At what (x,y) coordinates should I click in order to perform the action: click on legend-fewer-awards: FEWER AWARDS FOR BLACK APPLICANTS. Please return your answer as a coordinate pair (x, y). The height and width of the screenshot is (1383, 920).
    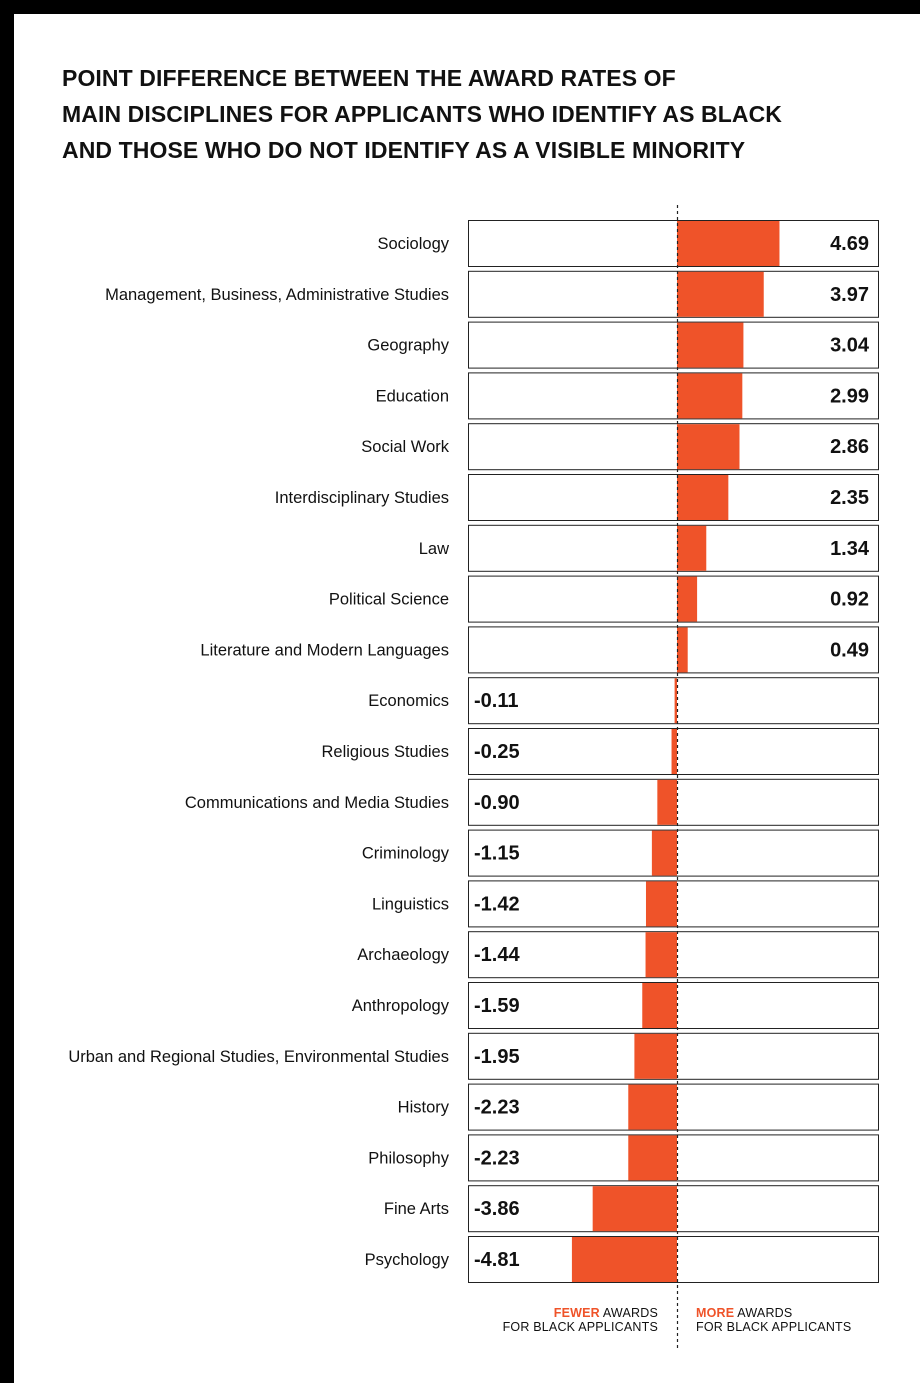
    Looking at the image, I should click on (569, 1320).